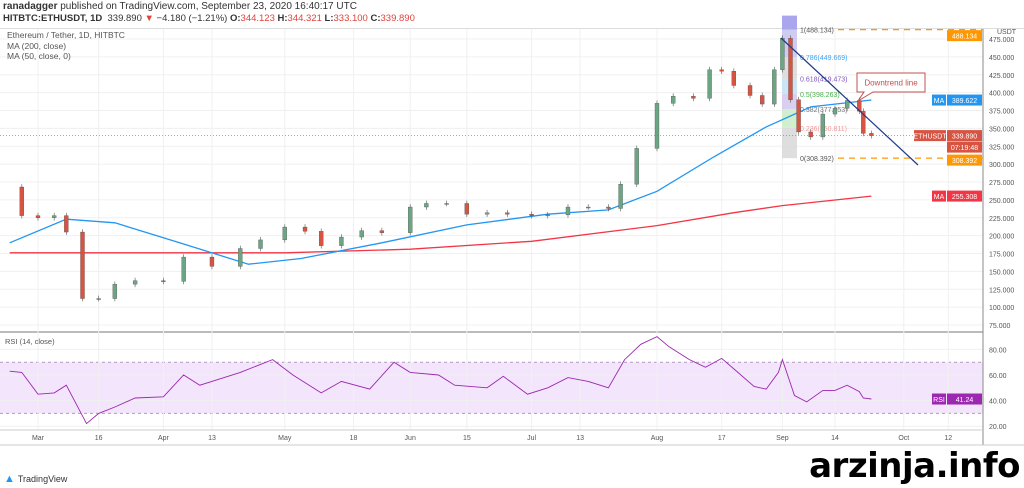 This screenshot has width=1024, height=488. Describe the element at coordinates (835, 438) in the screenshot. I see `x-tick-label: 14` at that location.